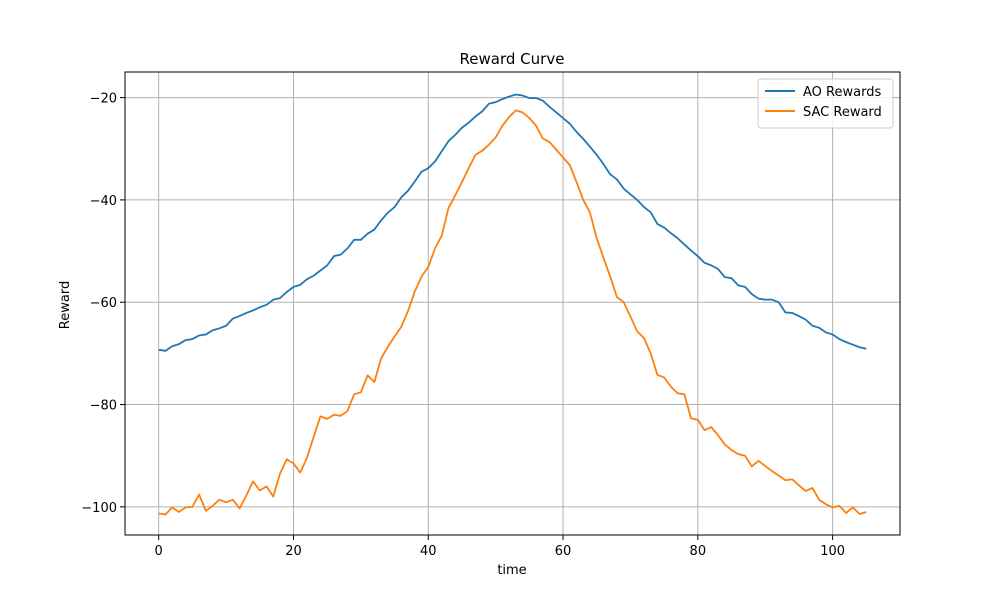 The height and width of the screenshot is (600, 1000). What do you see at coordinates (825, 103) in the screenshot?
I see `legend: AO Rewards SAC Reward` at bounding box center [825, 103].